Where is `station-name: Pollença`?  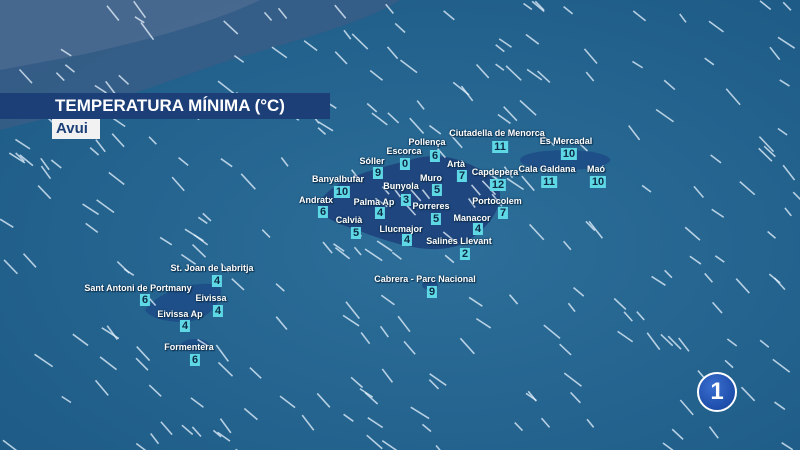 station-name: Pollença is located at coordinates (427, 142).